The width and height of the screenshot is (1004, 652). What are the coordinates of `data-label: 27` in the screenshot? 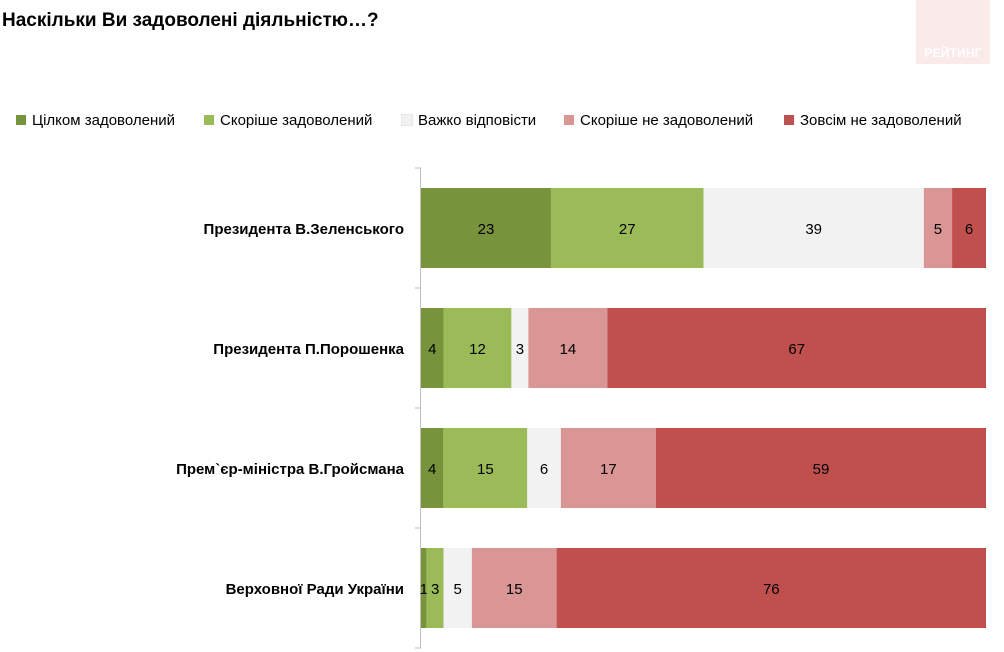 It's located at (627, 229).